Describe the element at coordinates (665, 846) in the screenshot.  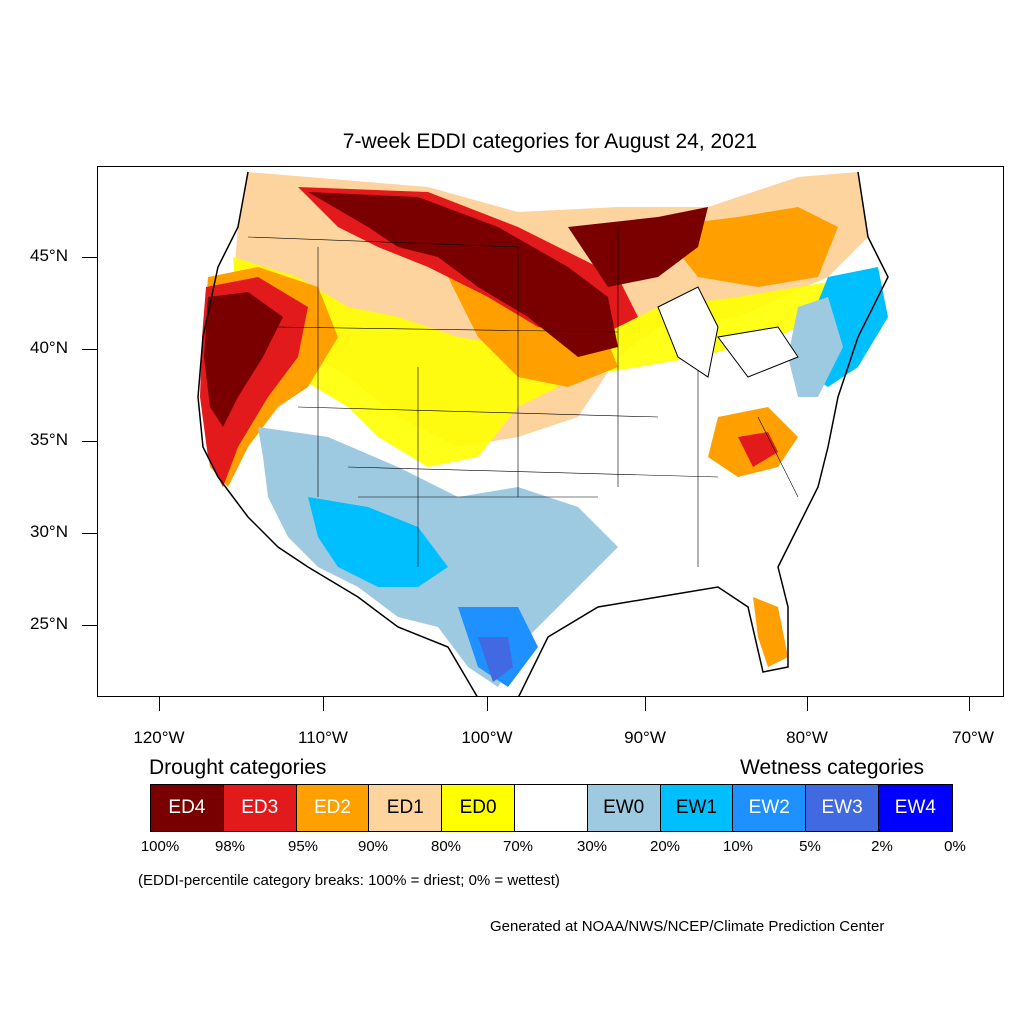
I see `pct-break-20: 20%` at that location.